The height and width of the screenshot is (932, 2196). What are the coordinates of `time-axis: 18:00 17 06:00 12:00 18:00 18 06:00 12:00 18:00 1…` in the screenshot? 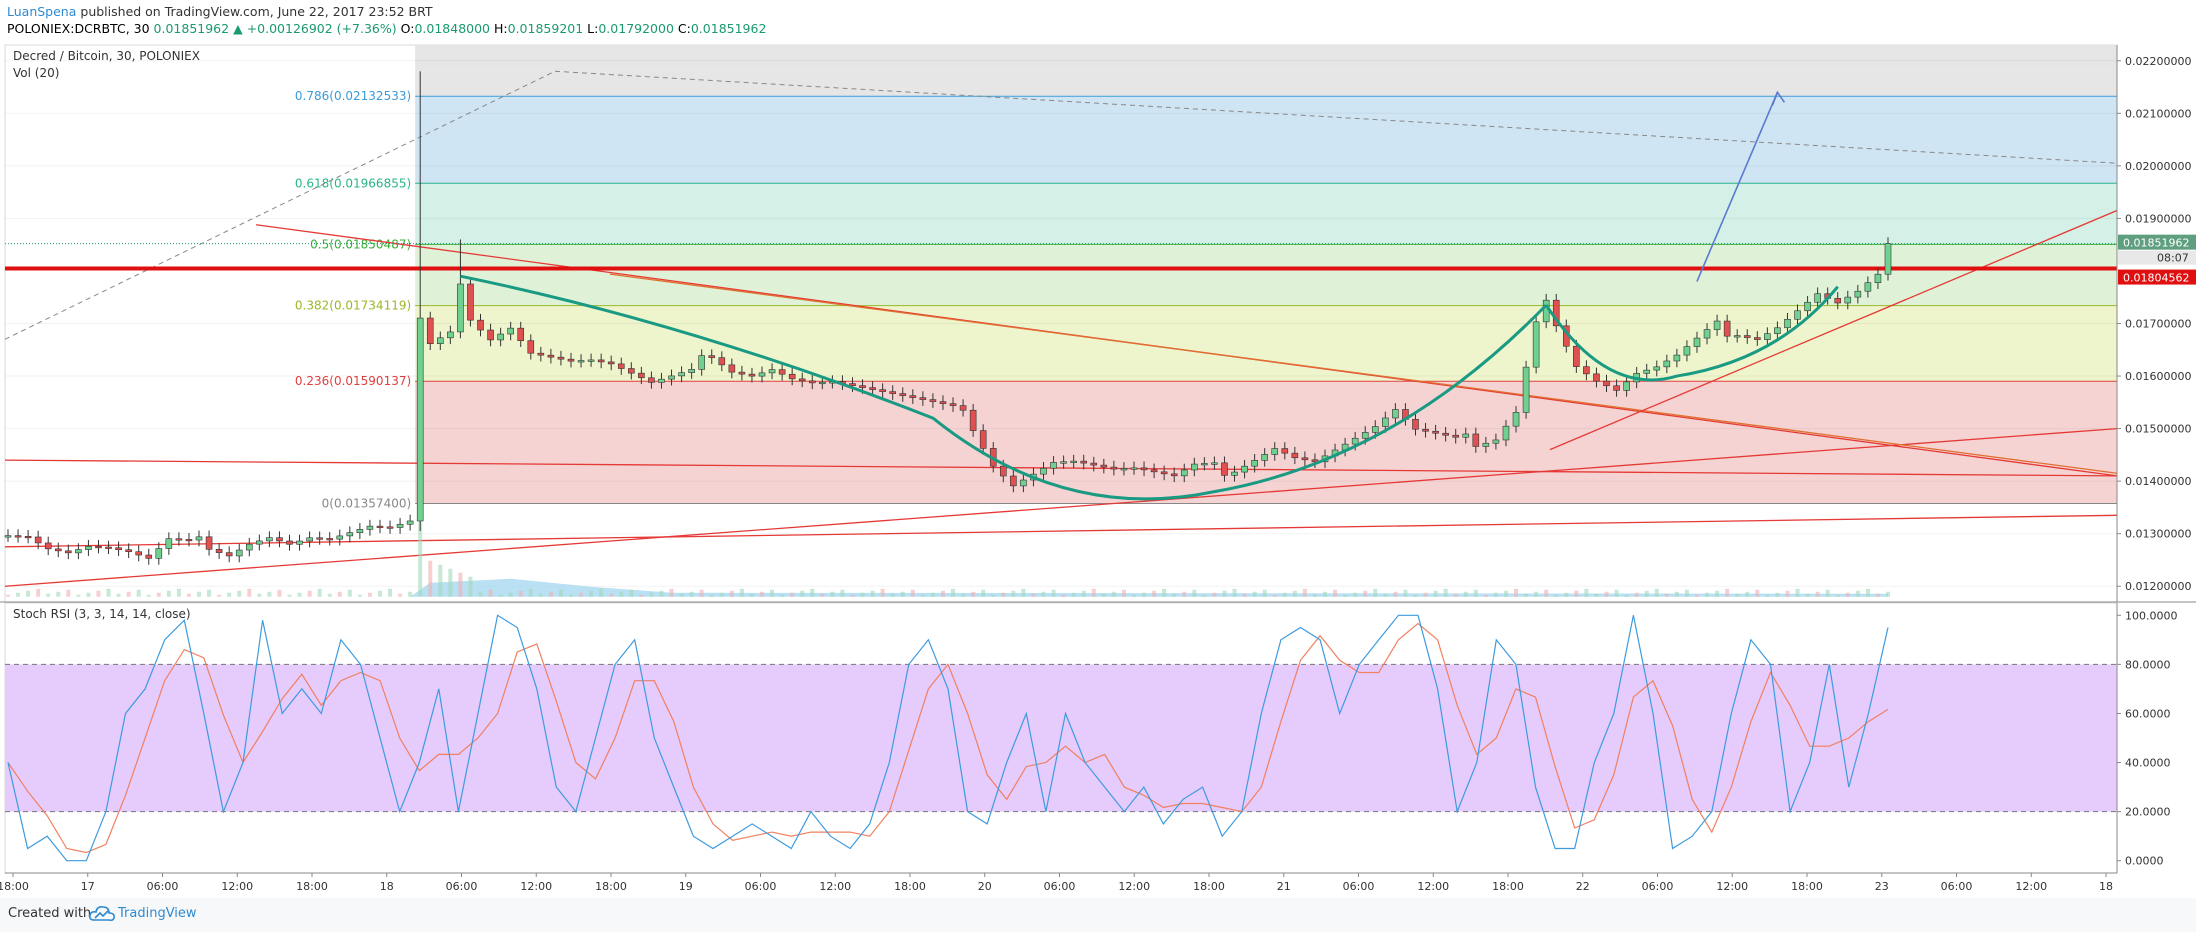 It's located at (1056, 883).